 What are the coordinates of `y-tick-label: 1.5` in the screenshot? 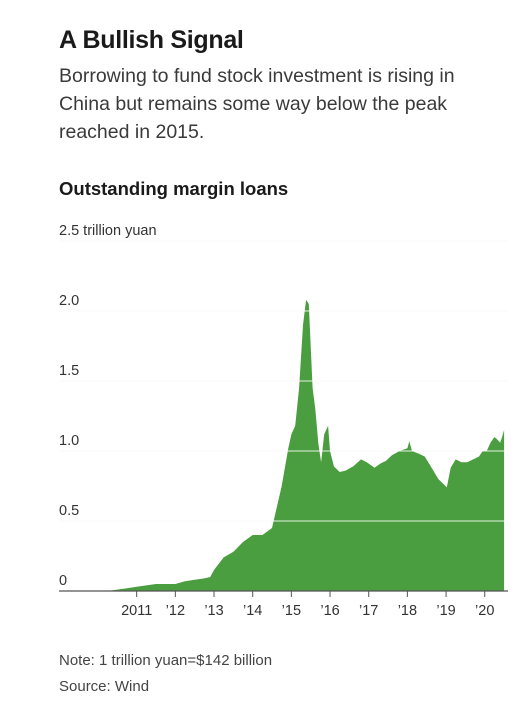 It's located at (69, 371).